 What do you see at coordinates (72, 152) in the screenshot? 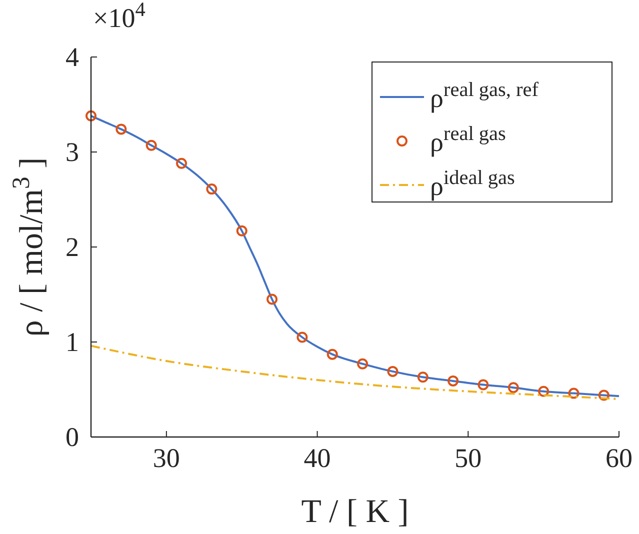
I see `y-tick-label: 3` at bounding box center [72, 152].